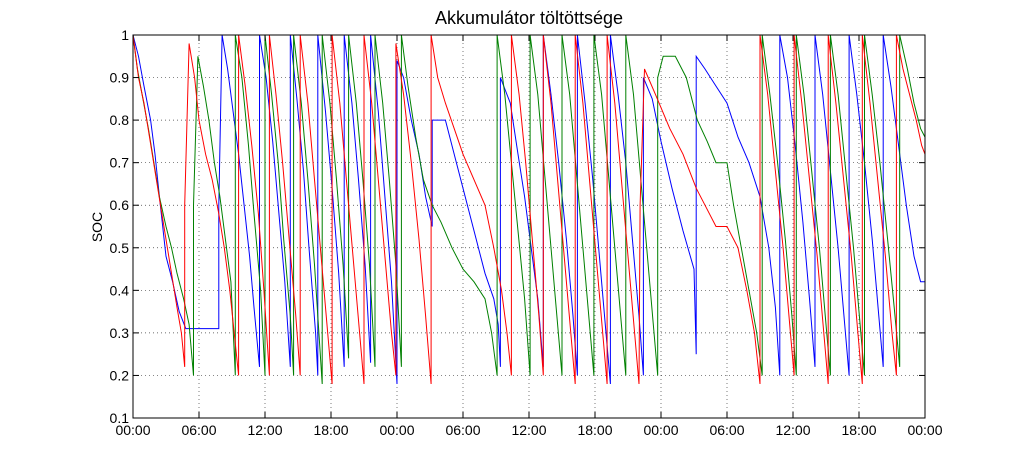 The image size is (1023, 470). Describe the element at coordinates (529, 18) in the screenshot. I see `chart-title: Akkumulátor töltöttsége` at that location.